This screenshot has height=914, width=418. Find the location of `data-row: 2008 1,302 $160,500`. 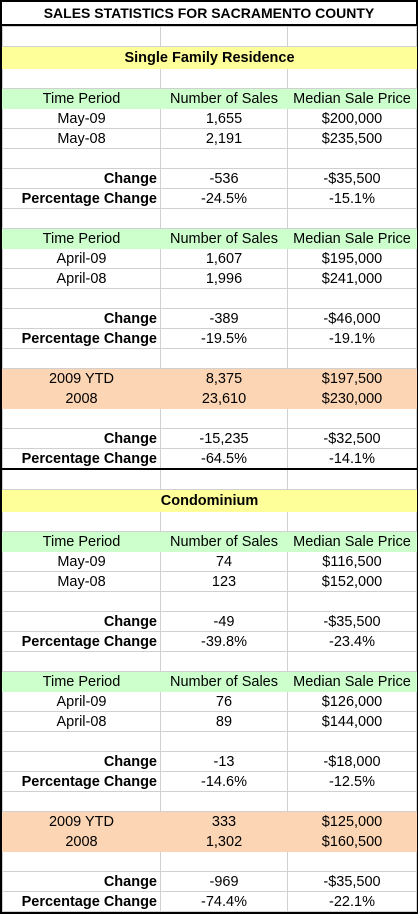

data-row: 2008 1,302 $160,500 is located at coordinates (209, 841).